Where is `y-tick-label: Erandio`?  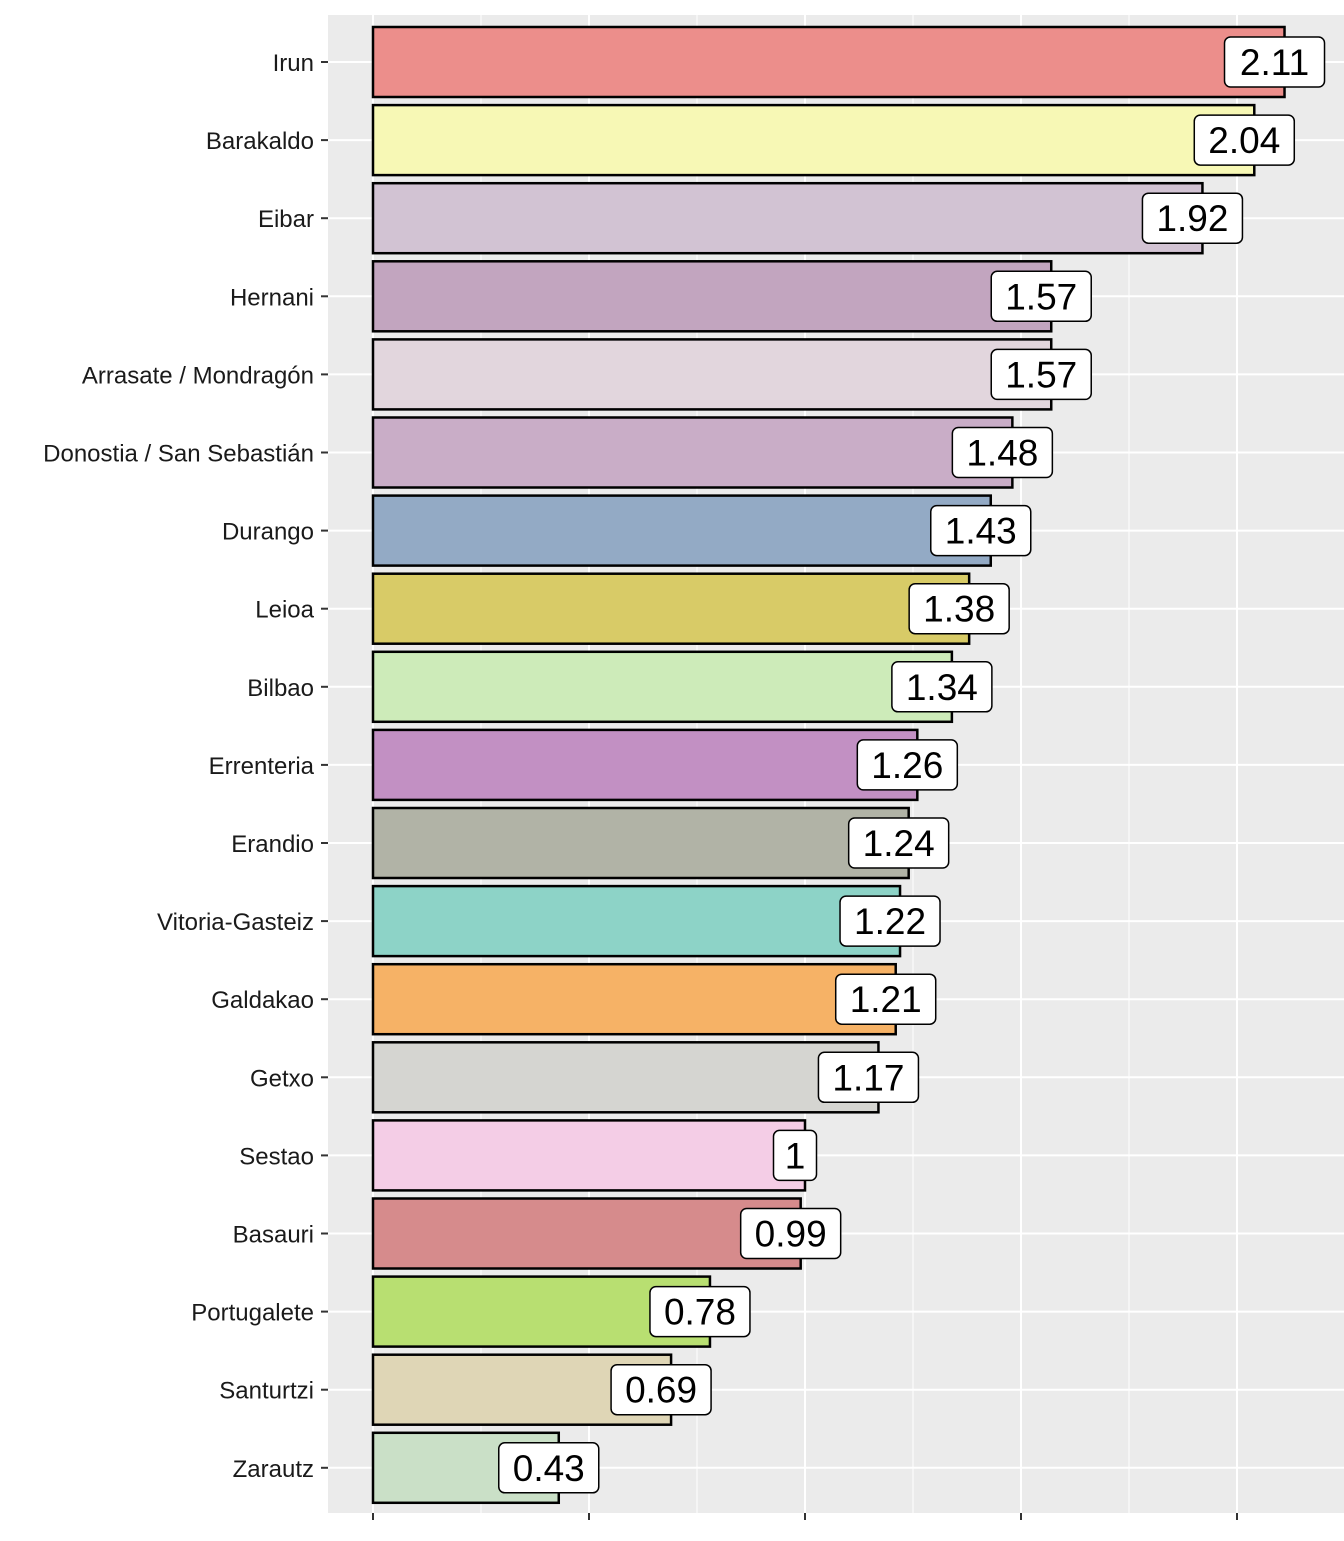 y-tick-label: Erandio is located at coordinates (272, 844).